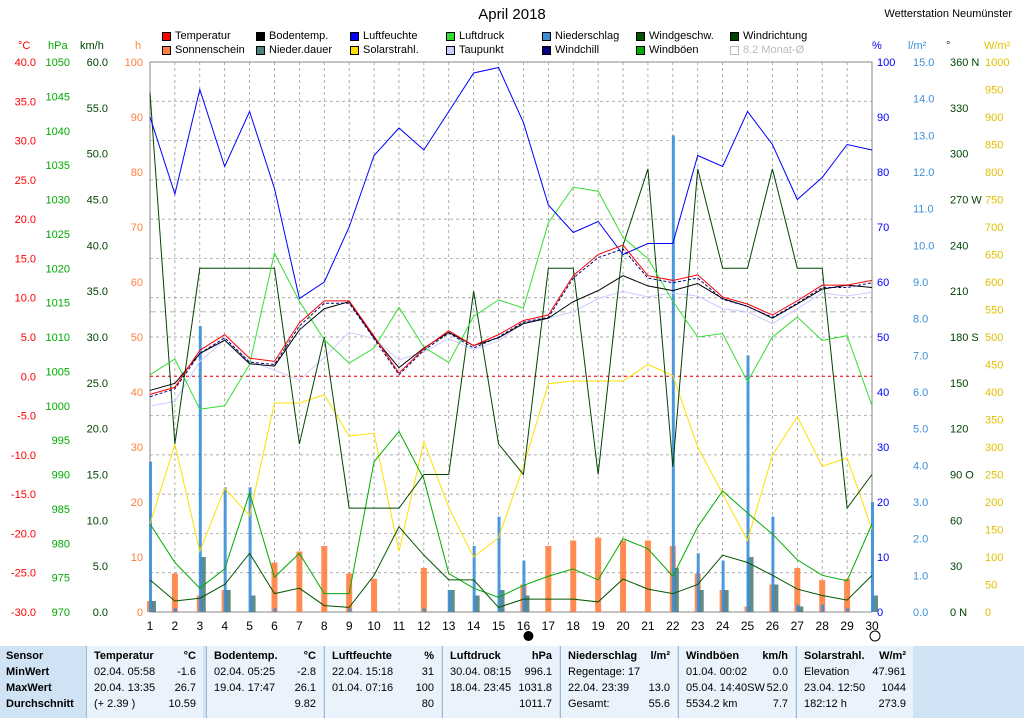 This screenshot has width=1024, height=718. I want to click on summary-cell-value: 0.0, so click(780, 672).